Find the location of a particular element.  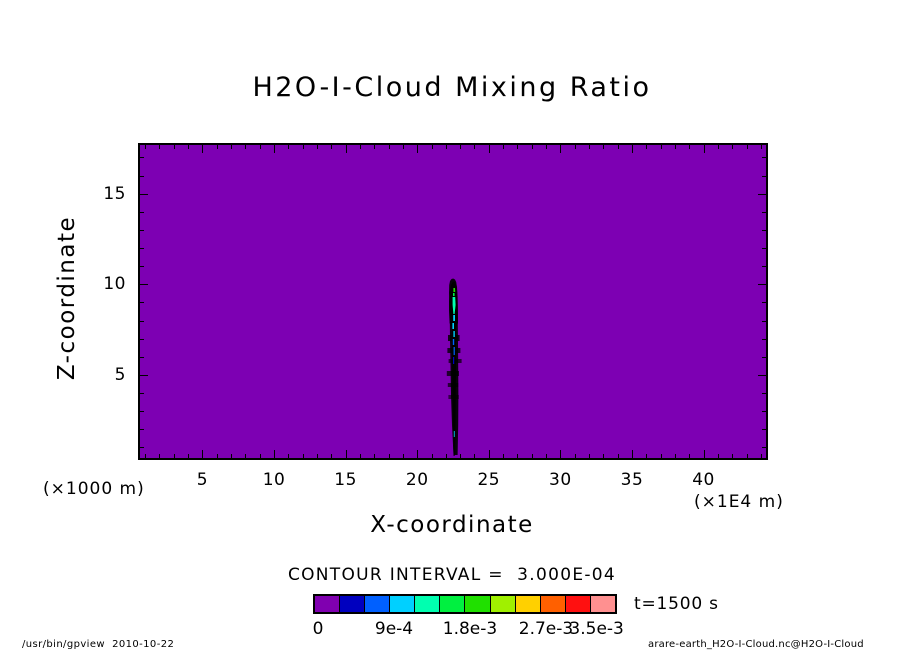

y-tick-label: 15 is located at coordinates (114, 193).